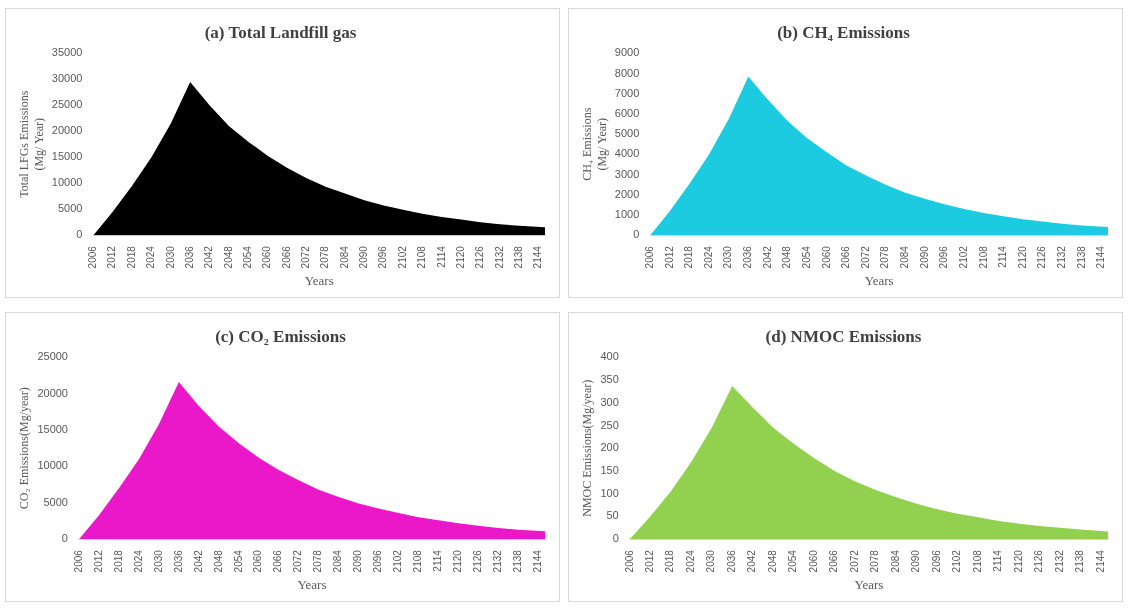 The width and height of the screenshot is (1129, 608). I want to click on x-tick-label: 2036, so click(731, 561).